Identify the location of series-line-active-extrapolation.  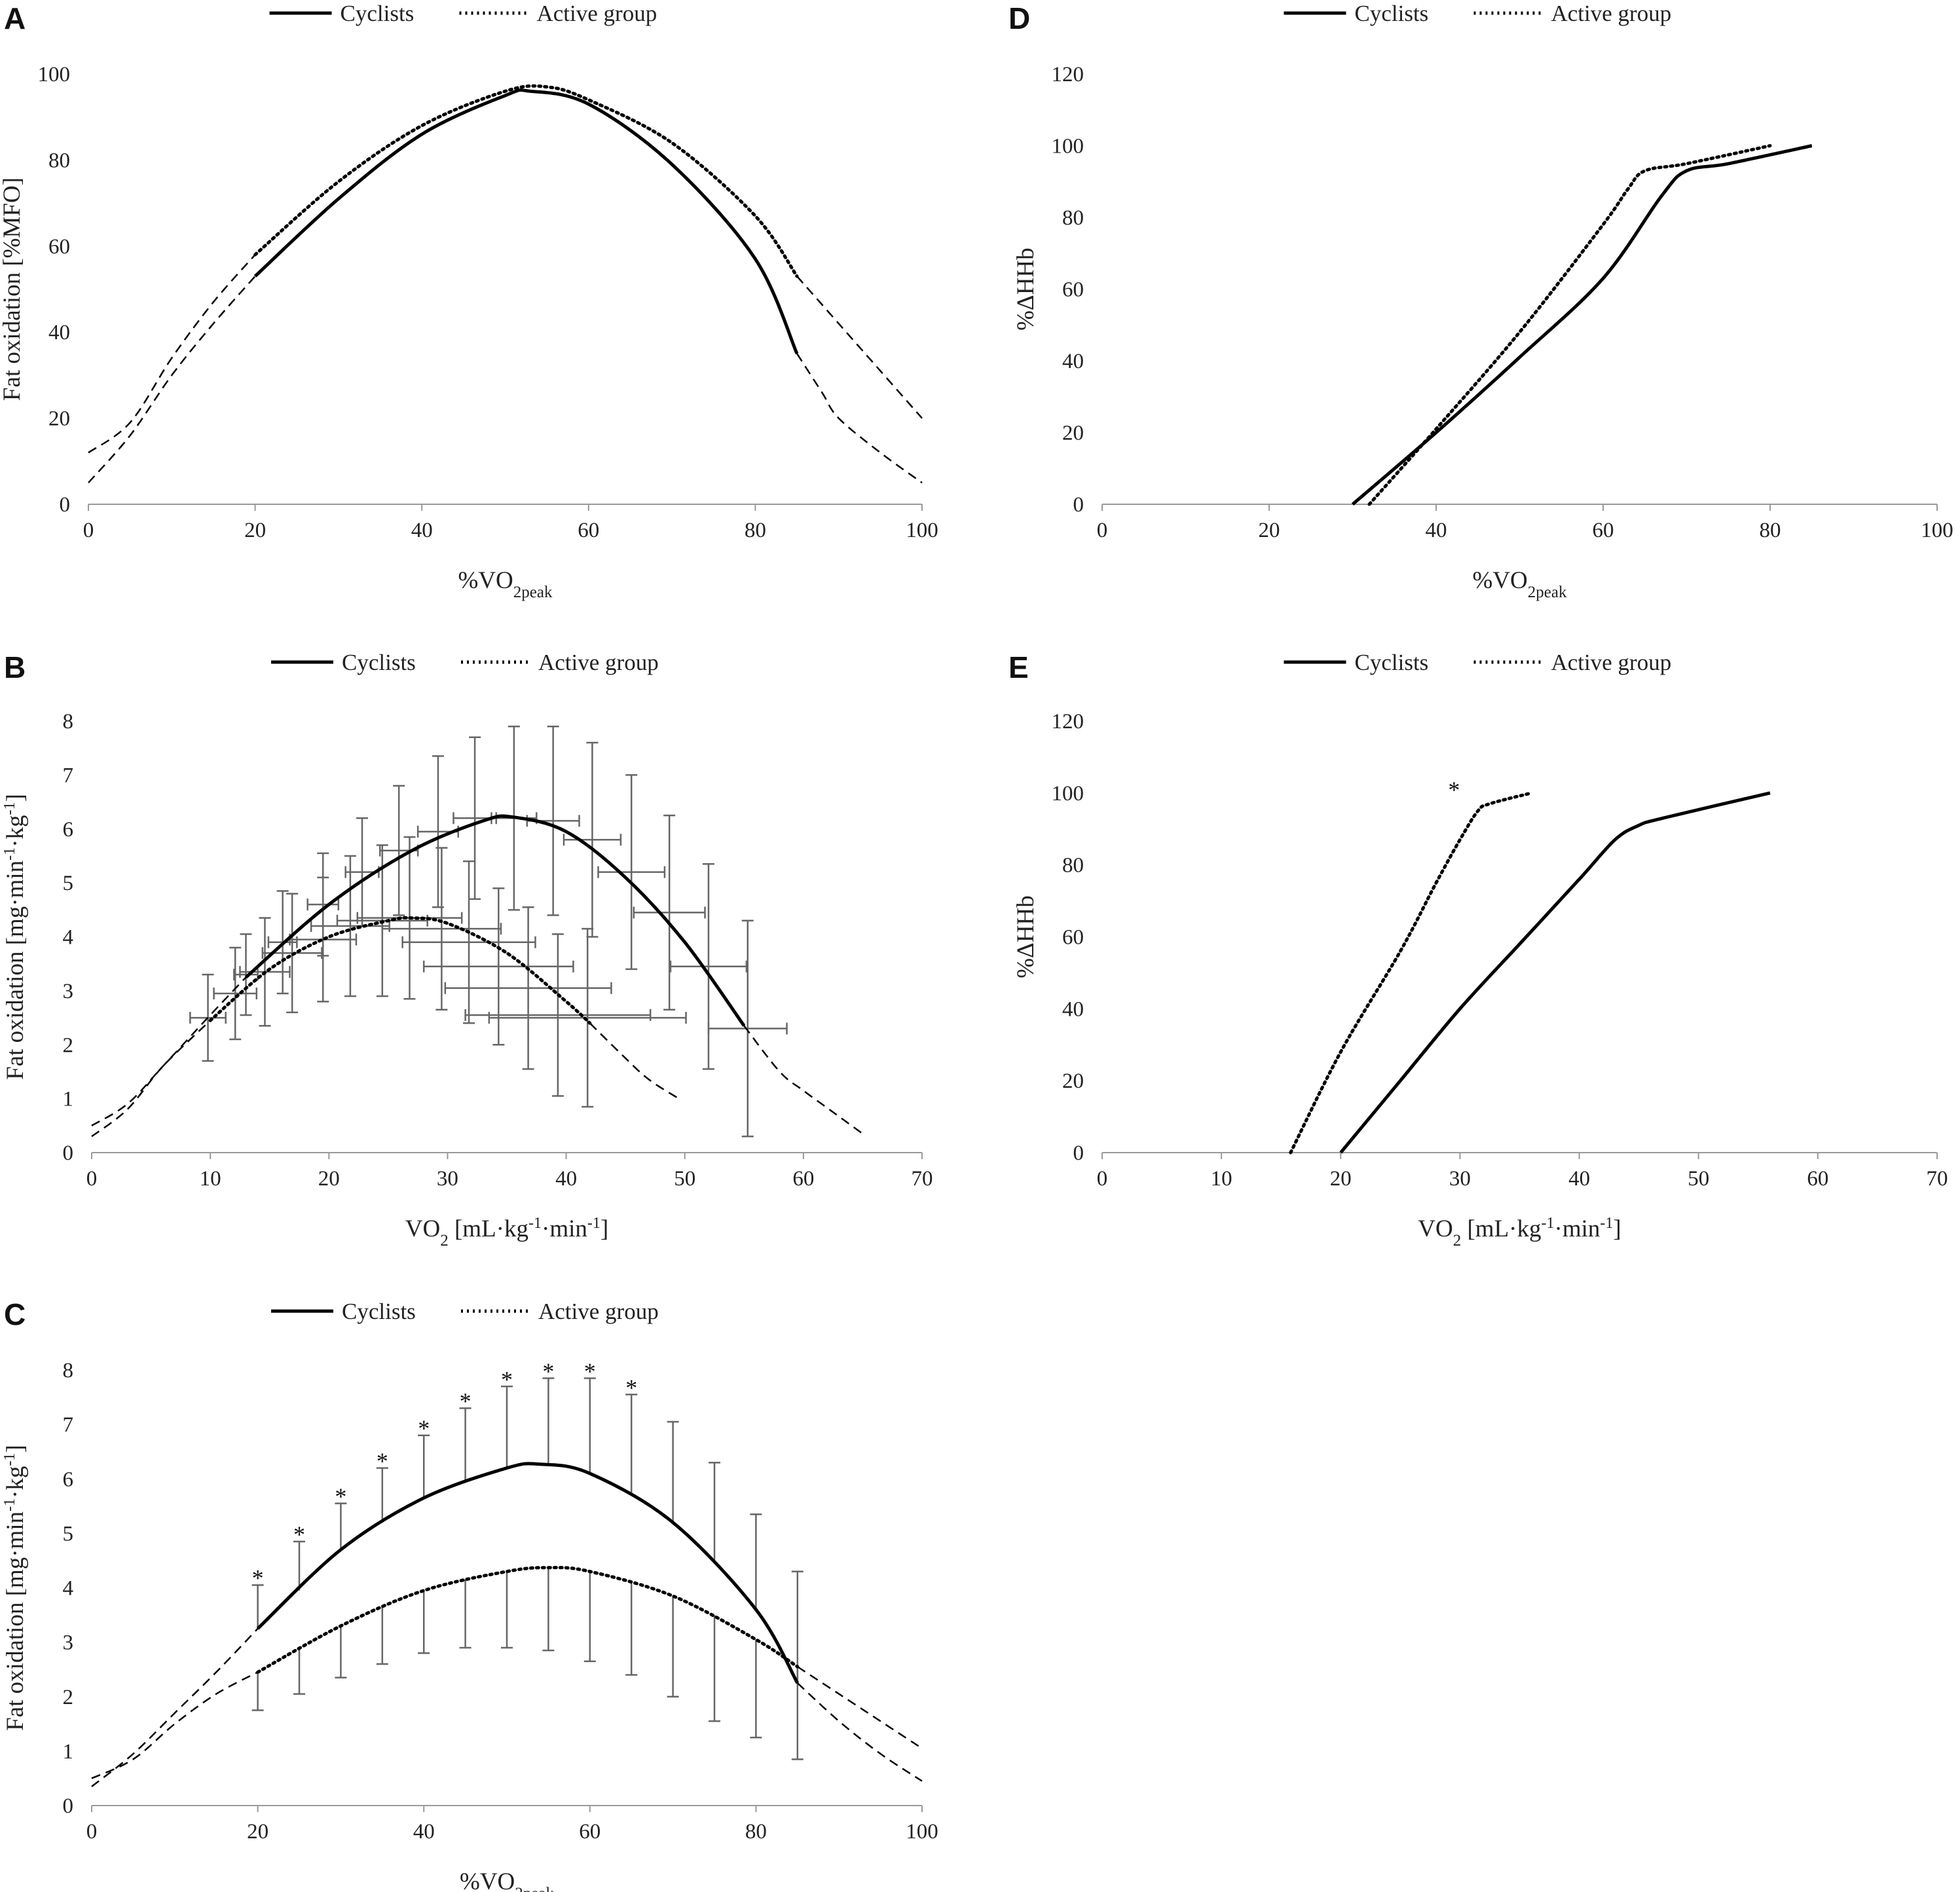
(172, 354).